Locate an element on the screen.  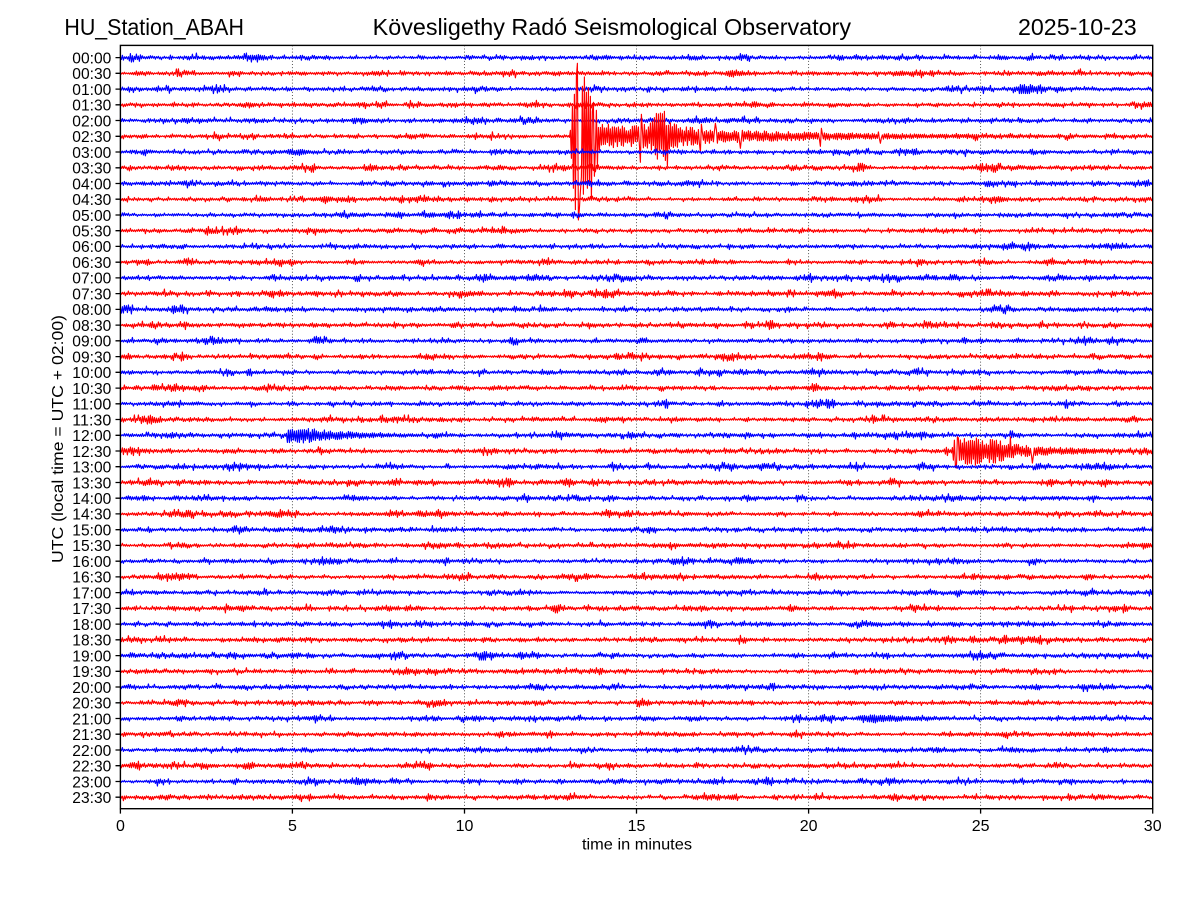
svg-text: 05:00 is located at coordinates (91, 216).